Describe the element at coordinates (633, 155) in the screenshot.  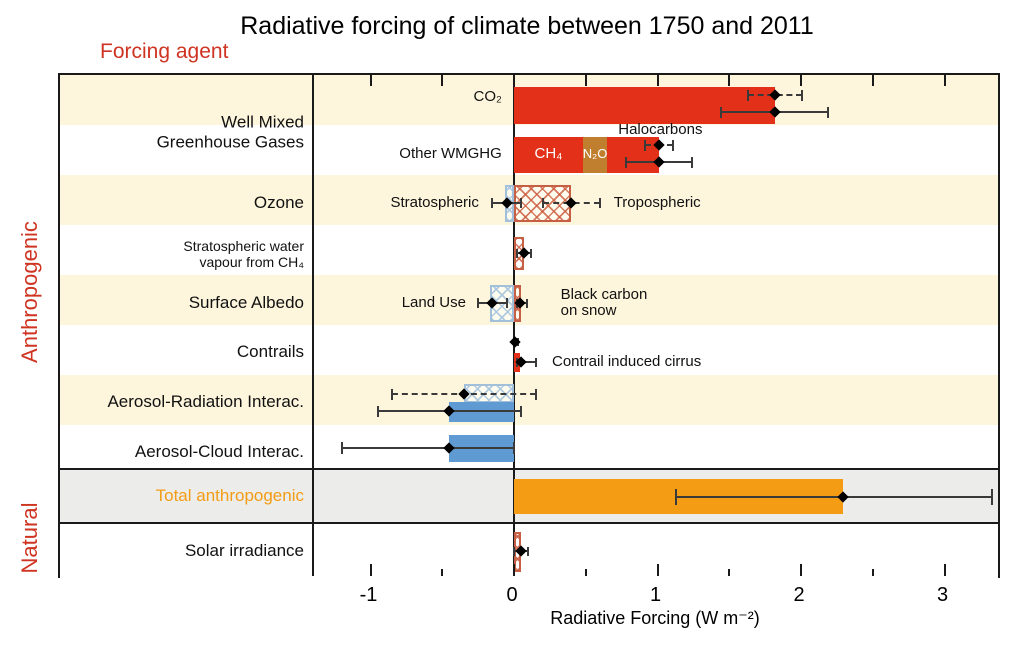
I see `halocarbons-bar` at that location.